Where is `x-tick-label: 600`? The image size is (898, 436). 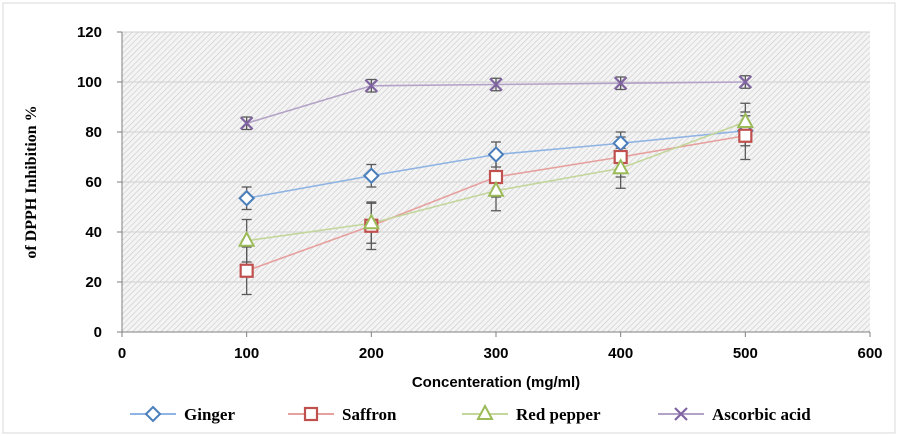 x-tick-label: 600 is located at coordinates (869, 353).